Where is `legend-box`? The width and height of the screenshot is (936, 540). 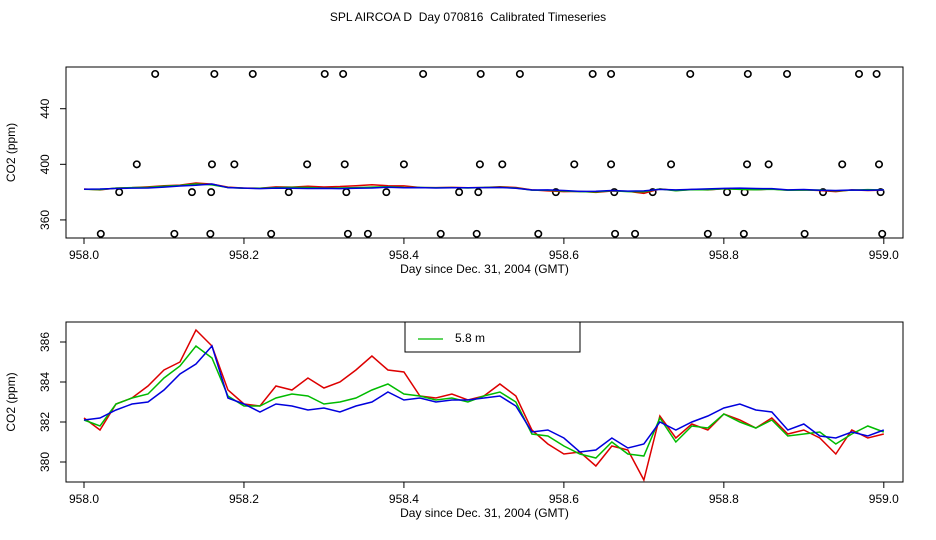 legend-box is located at coordinates (492, 337).